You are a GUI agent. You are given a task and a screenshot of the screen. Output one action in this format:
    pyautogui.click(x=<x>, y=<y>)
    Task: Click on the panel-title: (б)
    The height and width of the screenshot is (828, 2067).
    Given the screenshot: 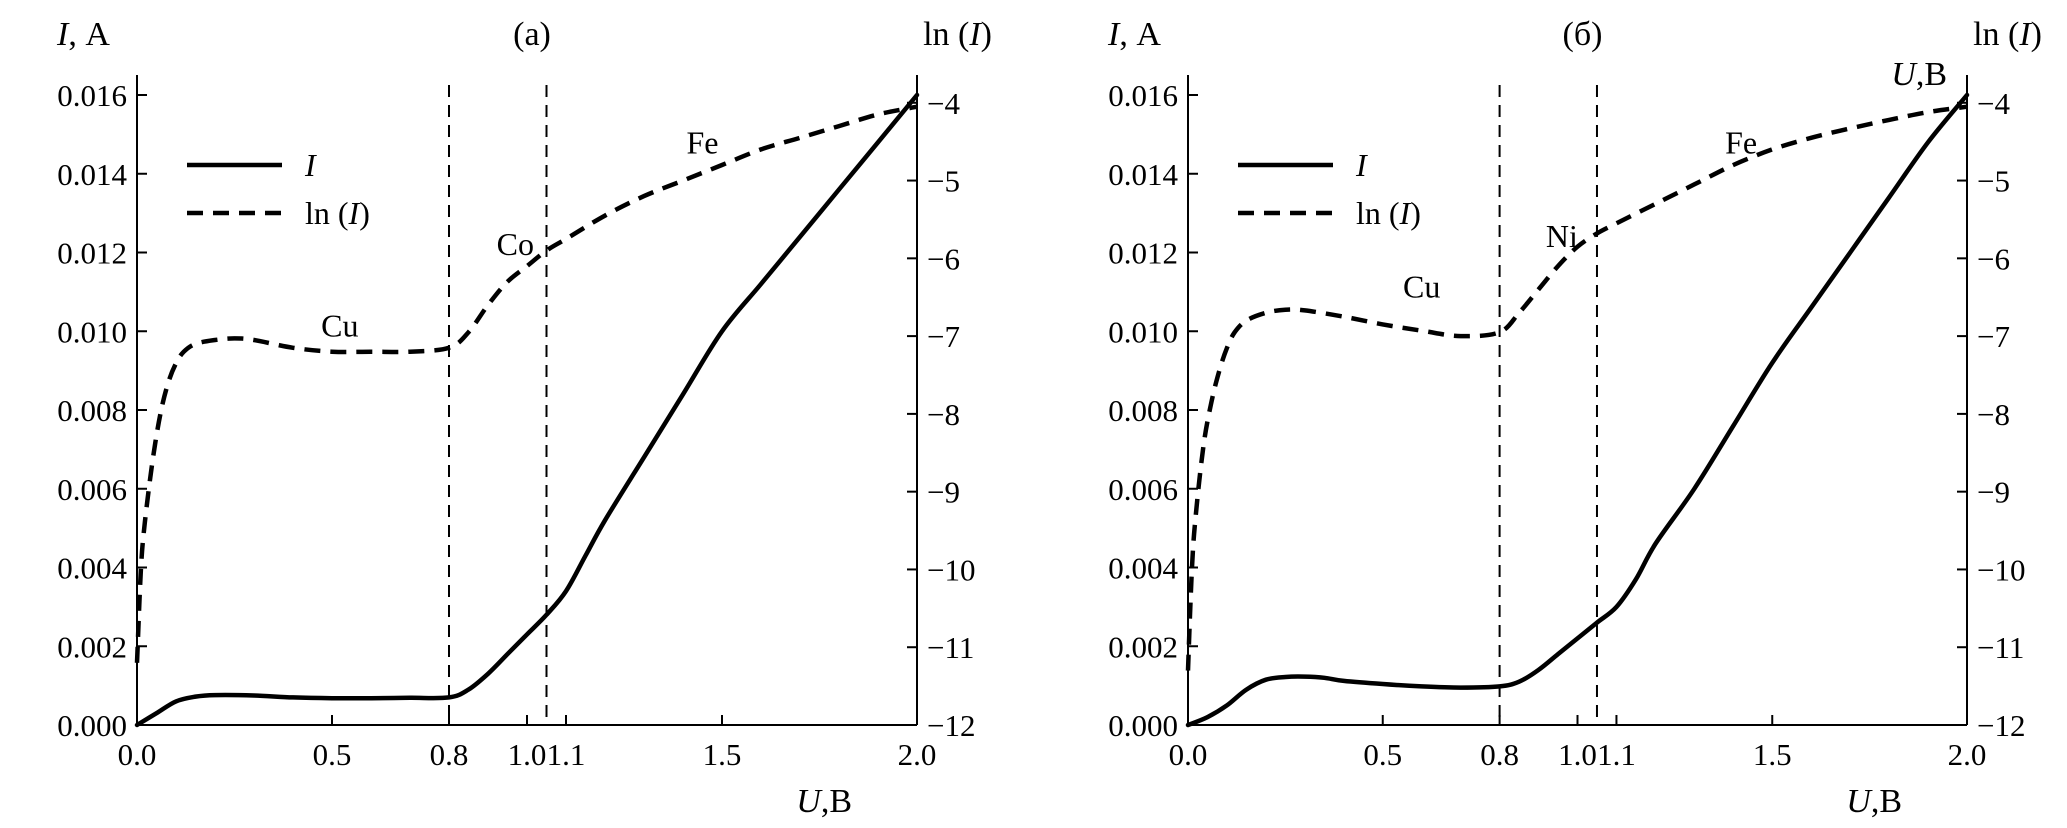 What is the action you would take?
    pyautogui.click(x=1583, y=34)
    